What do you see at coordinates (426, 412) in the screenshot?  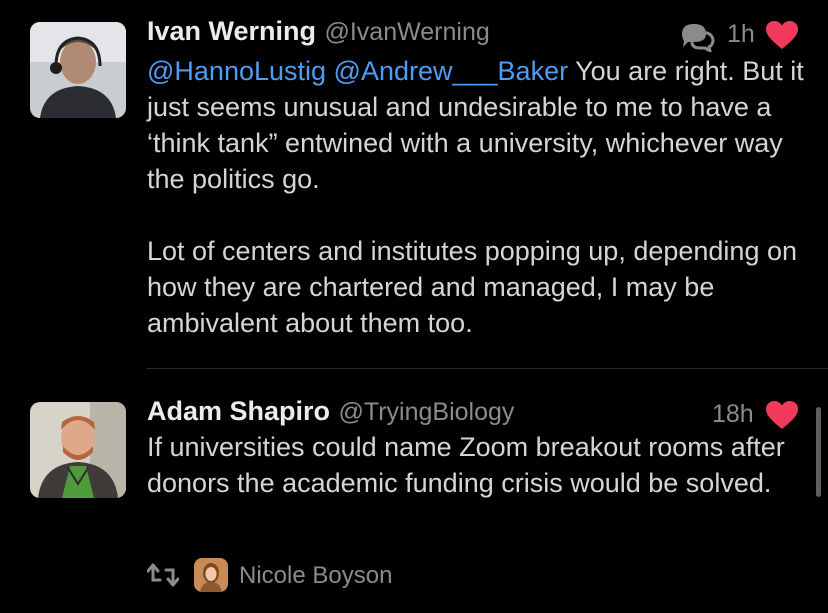 I see `author-handle: @TryingBiology` at bounding box center [426, 412].